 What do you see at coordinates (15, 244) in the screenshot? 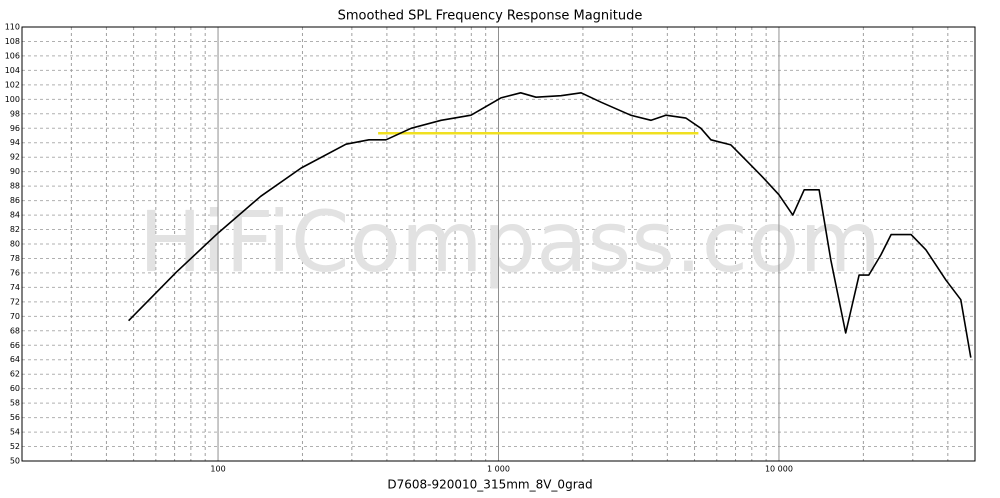
I see `y-tick-label: 80` at bounding box center [15, 244].